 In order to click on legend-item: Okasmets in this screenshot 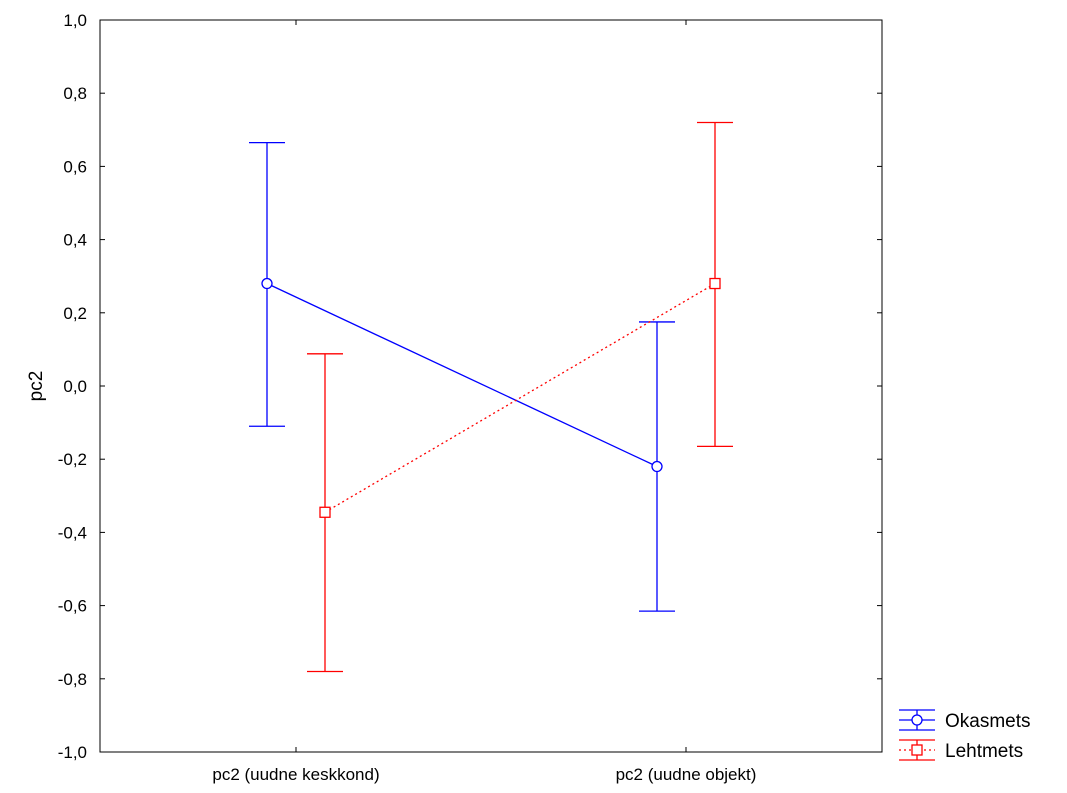, I will do `click(965, 720)`.